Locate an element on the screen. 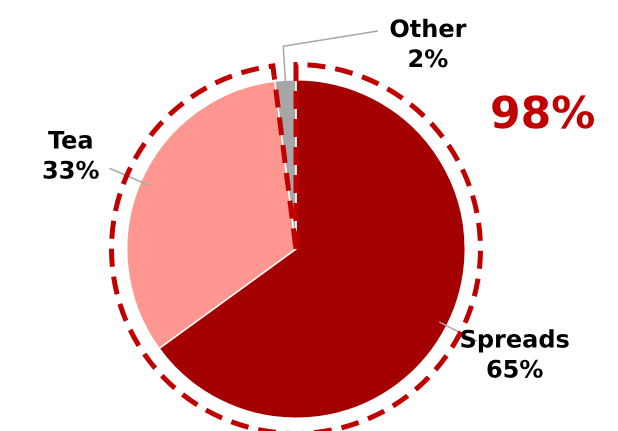 Image resolution: width=618 pixels, height=431 pixels. data-label: 33% is located at coordinates (71, 170).